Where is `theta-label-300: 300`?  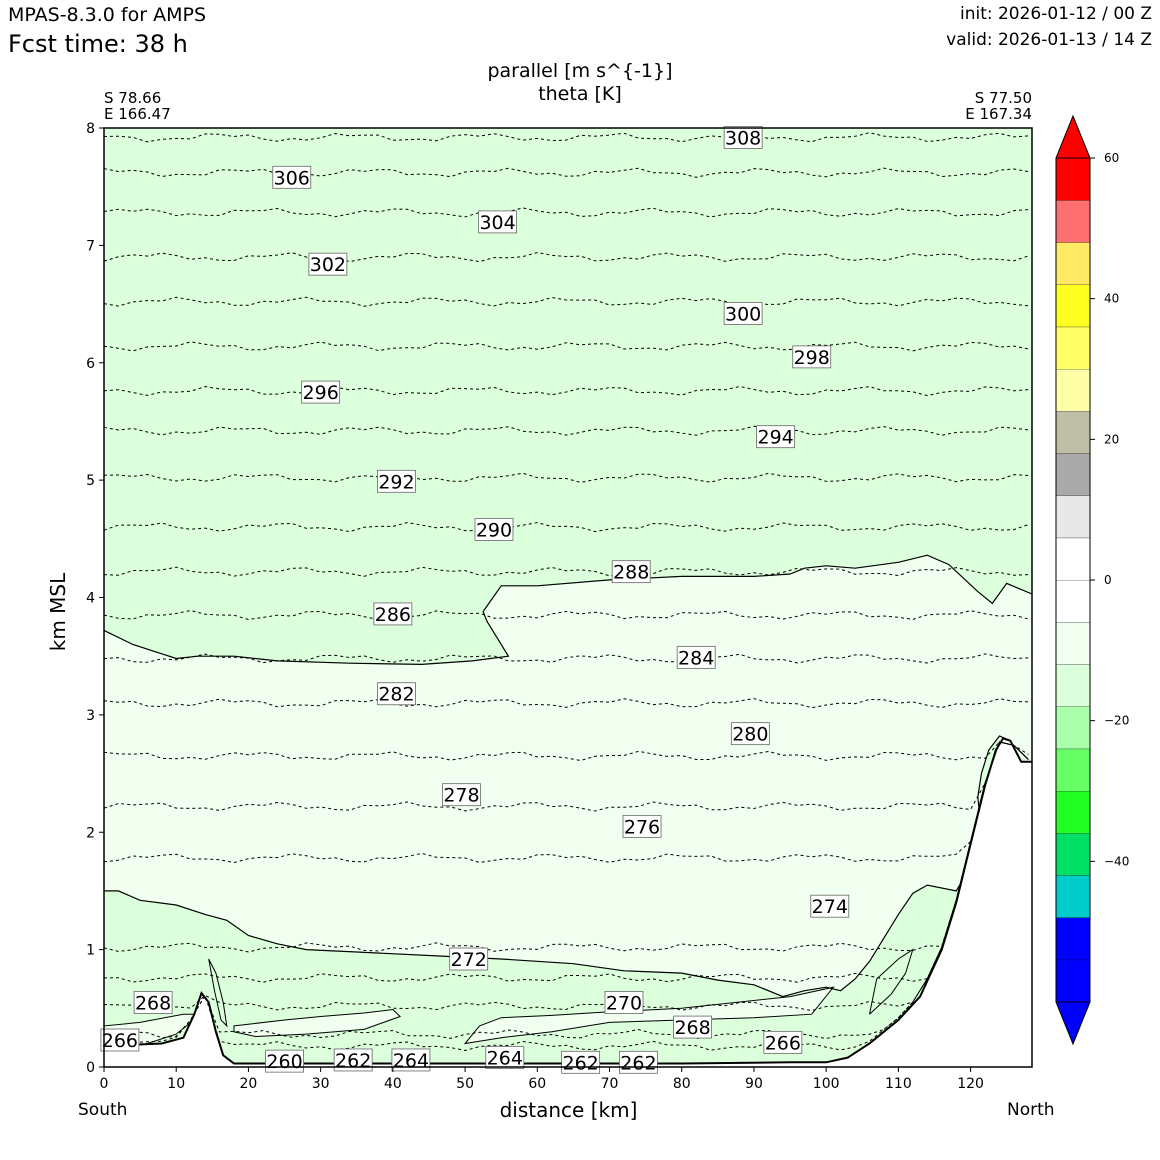 theta-label-300: 300 is located at coordinates (743, 313).